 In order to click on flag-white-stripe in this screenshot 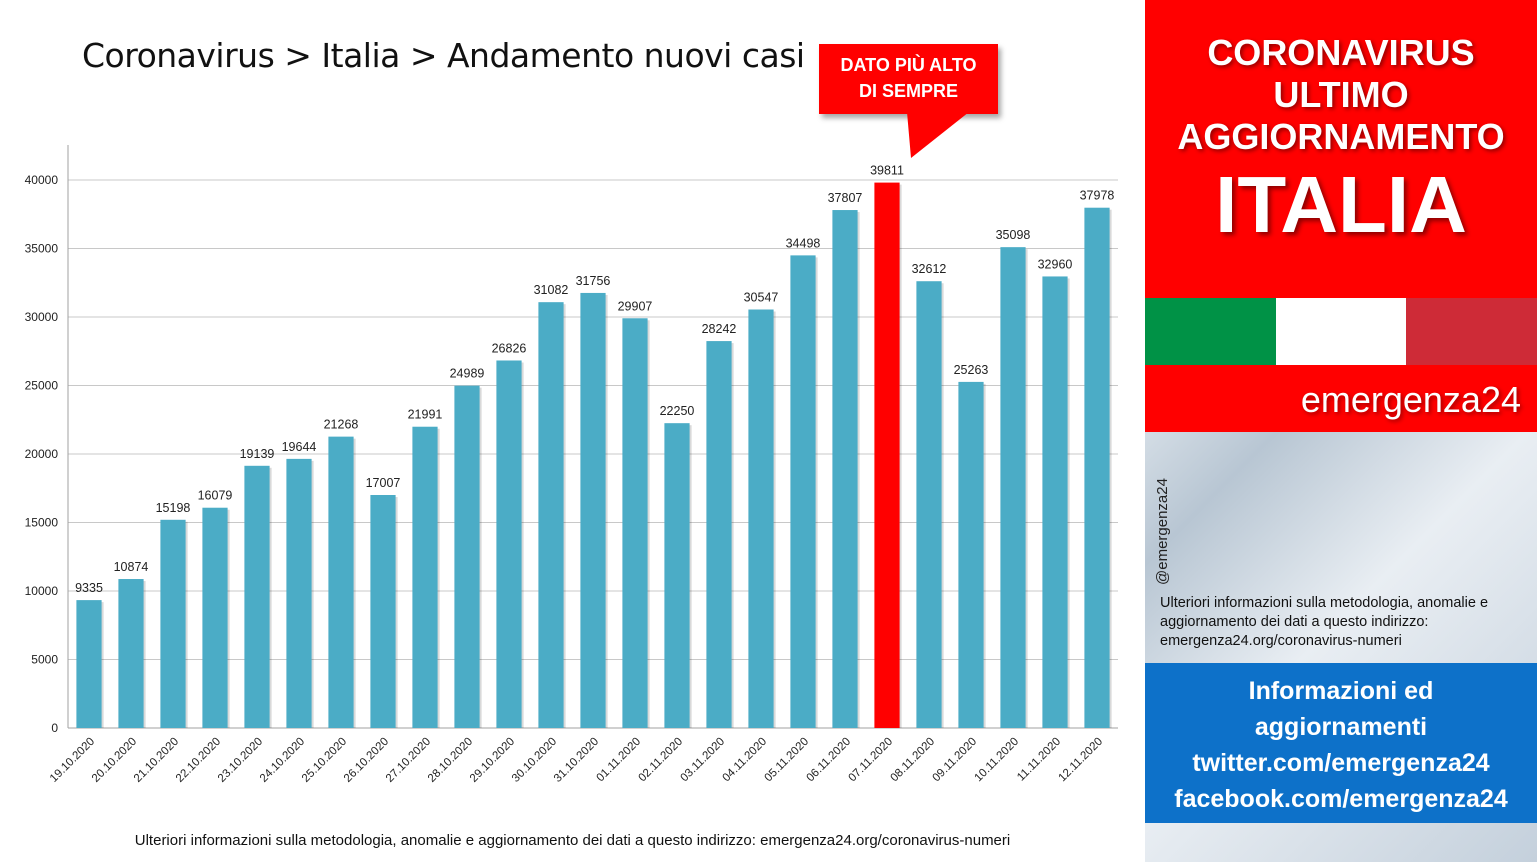, I will do `click(1341, 331)`.